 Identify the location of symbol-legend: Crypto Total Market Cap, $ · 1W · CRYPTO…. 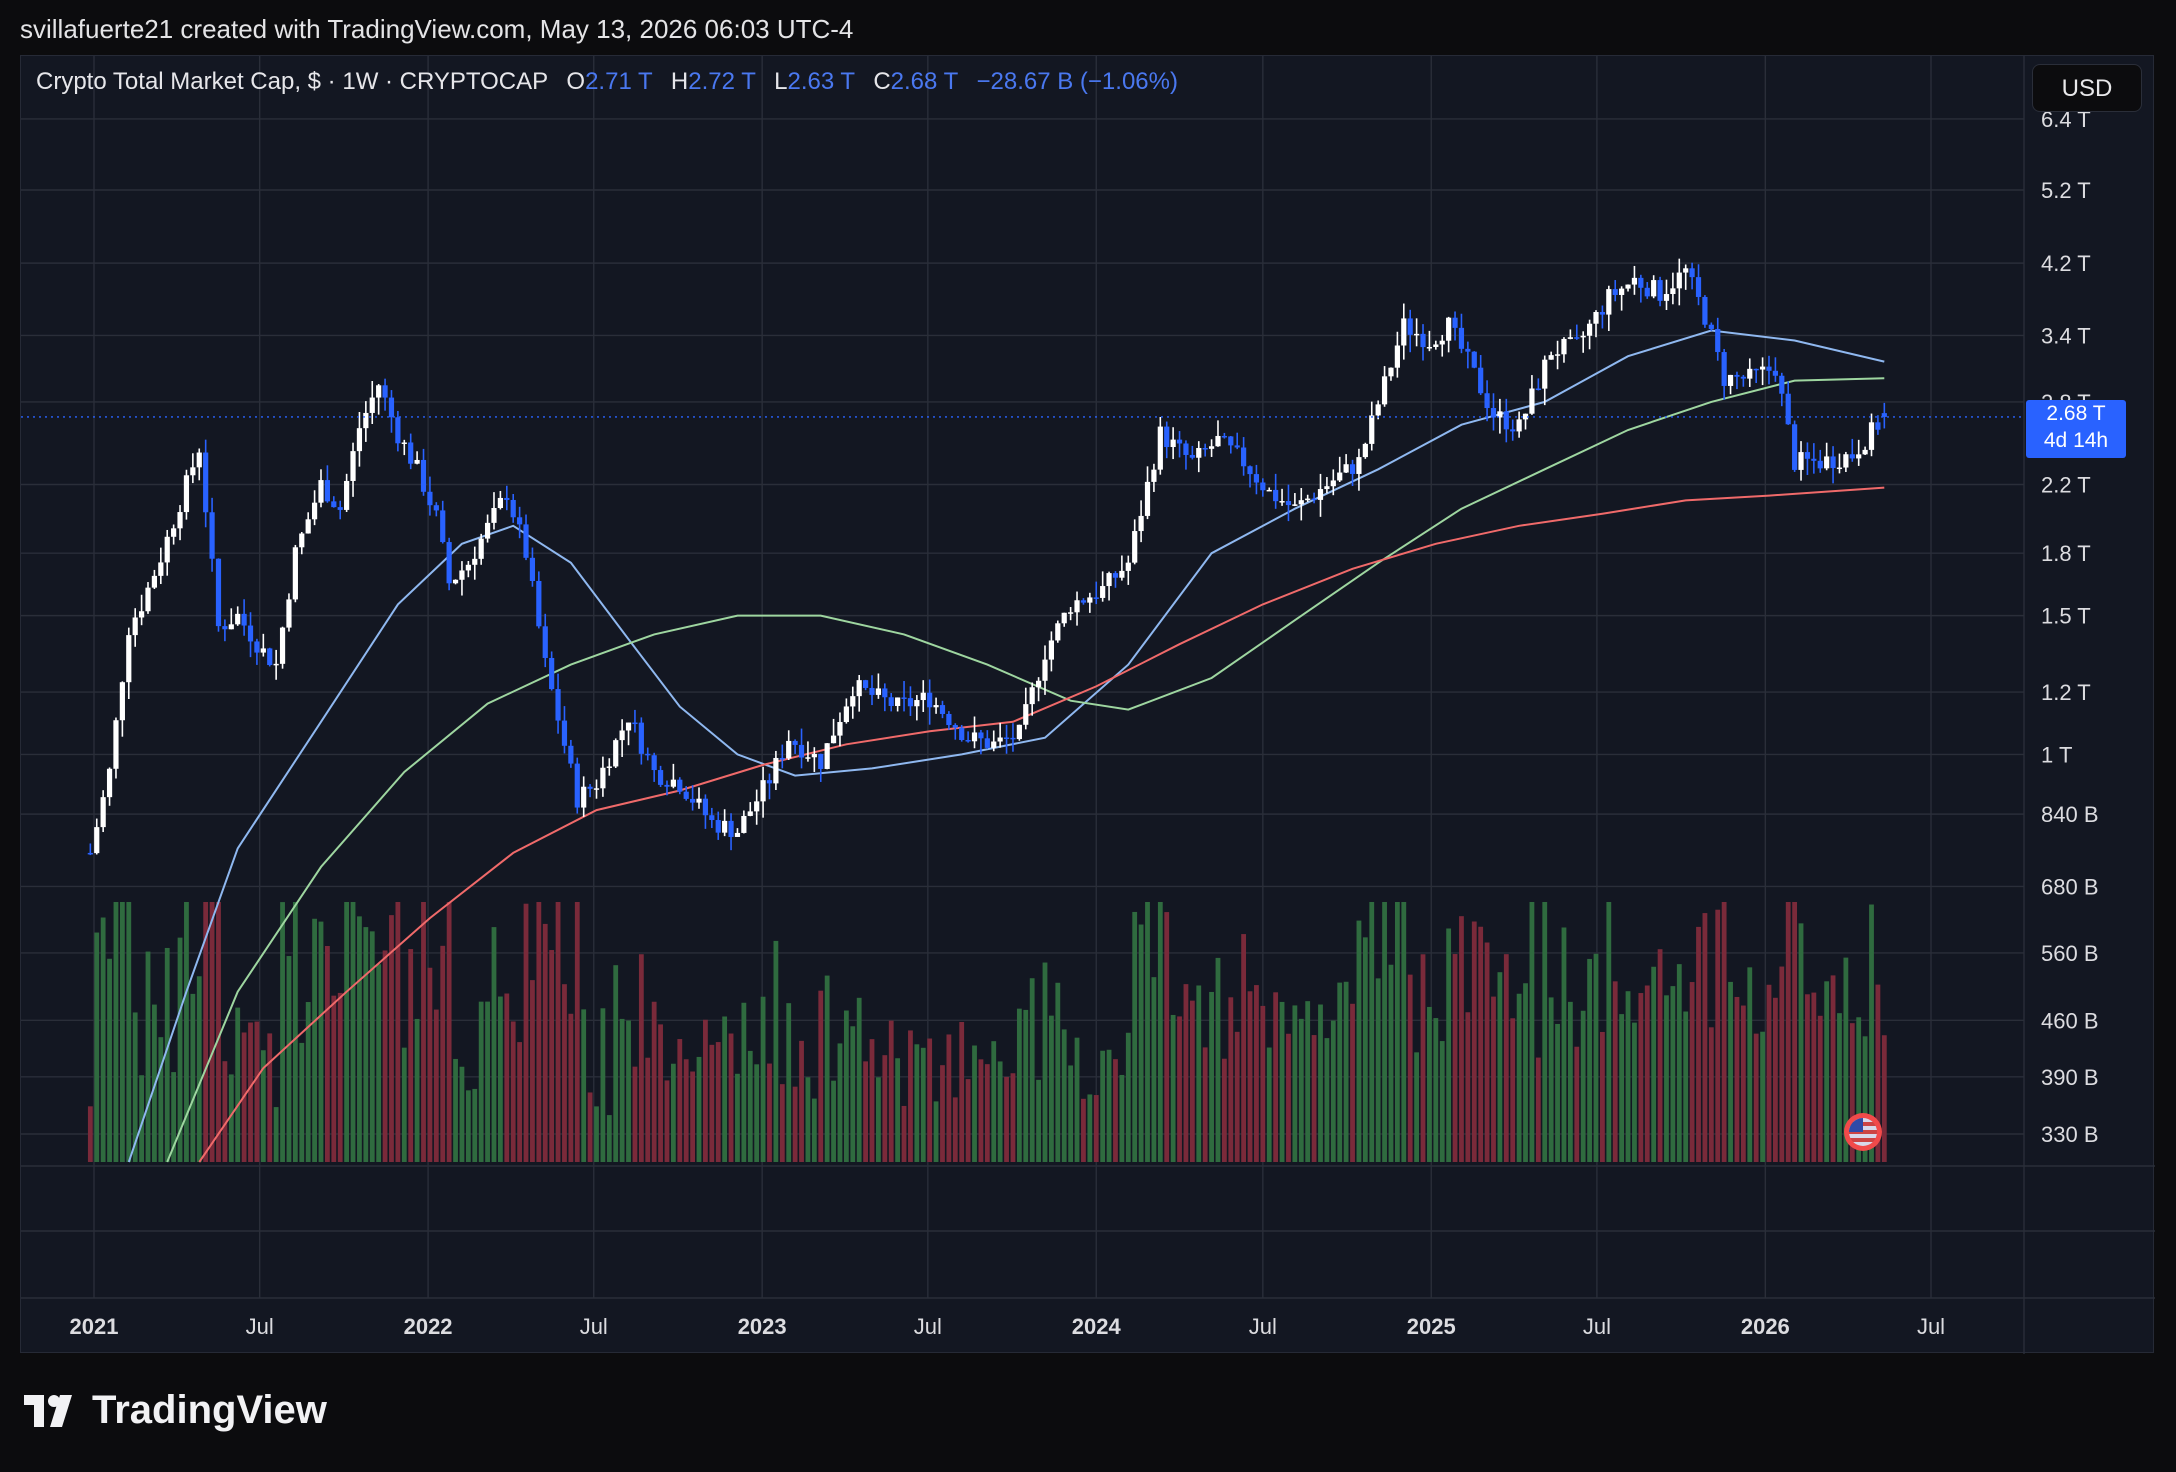
(607, 82).